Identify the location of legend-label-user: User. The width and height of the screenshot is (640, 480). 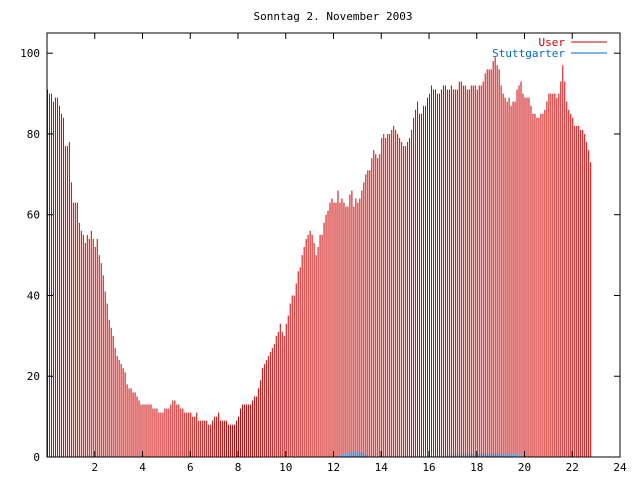
(552, 42).